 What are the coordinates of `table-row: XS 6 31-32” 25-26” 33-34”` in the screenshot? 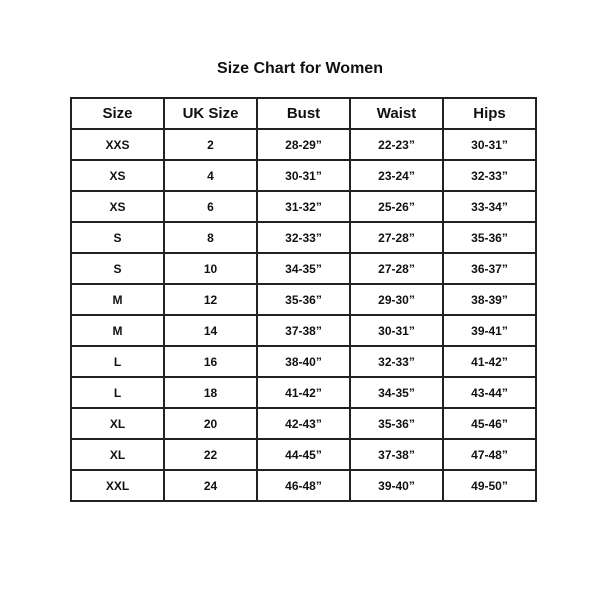 It's located at (303, 206).